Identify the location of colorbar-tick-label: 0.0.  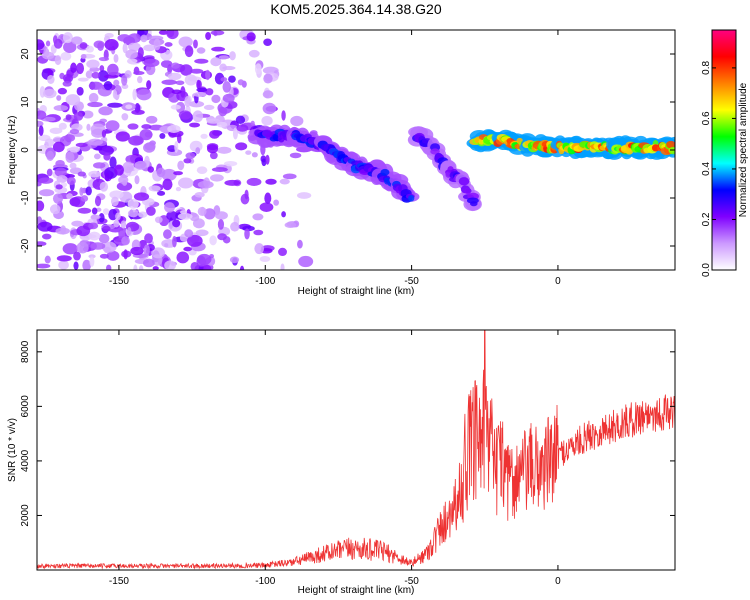
(706, 270).